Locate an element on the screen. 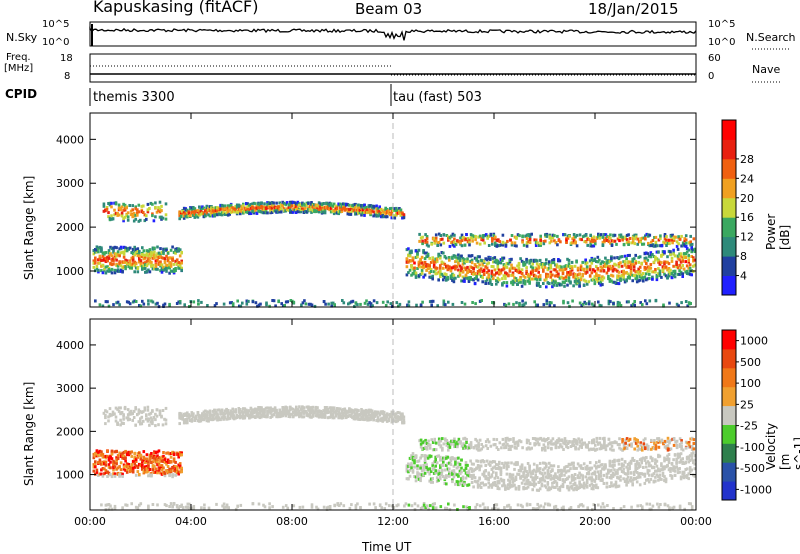 This screenshot has height=554, width=800. noise-sky-label: N.Sky is located at coordinates (22, 37).